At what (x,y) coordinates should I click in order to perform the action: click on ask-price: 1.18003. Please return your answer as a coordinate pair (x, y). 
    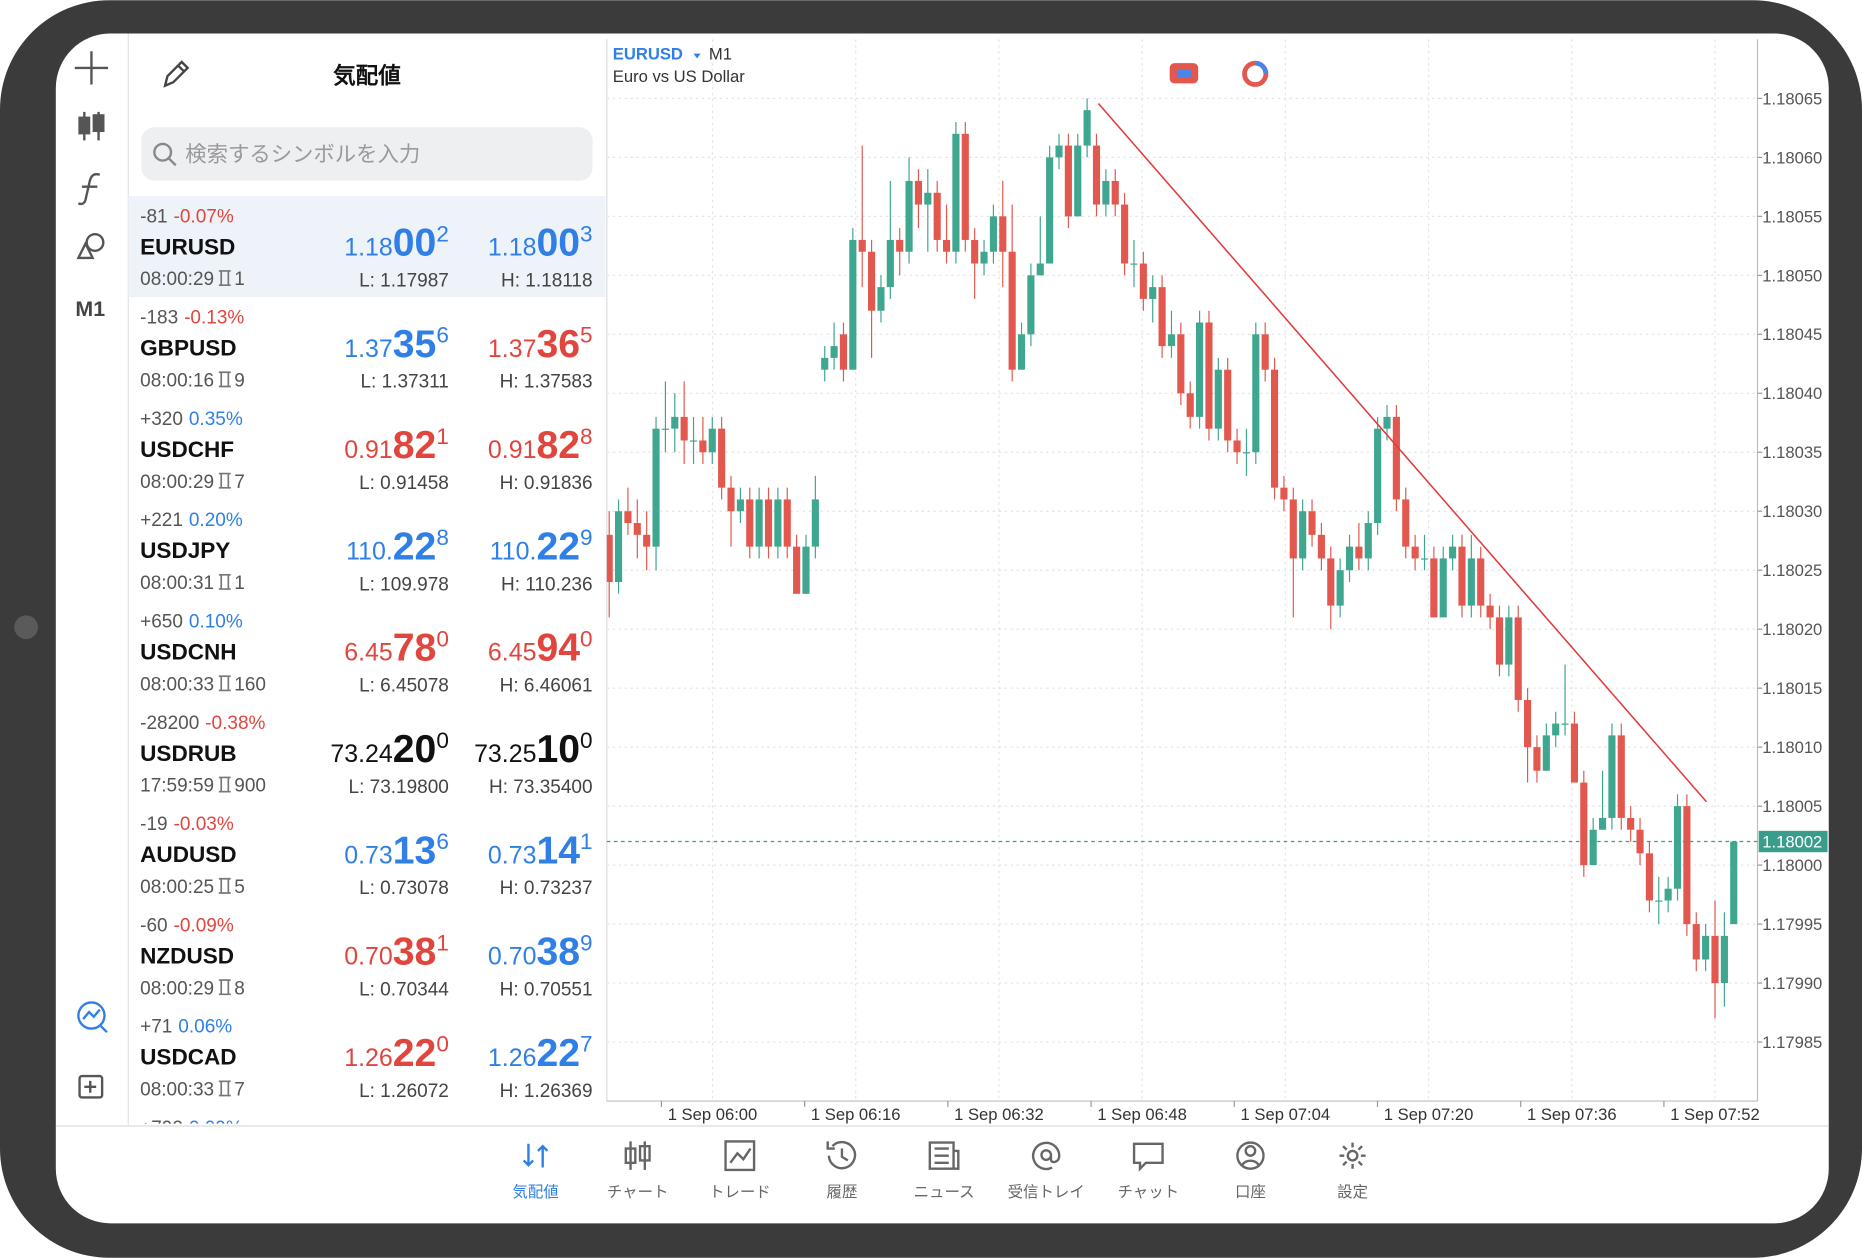
    Looking at the image, I should click on (540, 242).